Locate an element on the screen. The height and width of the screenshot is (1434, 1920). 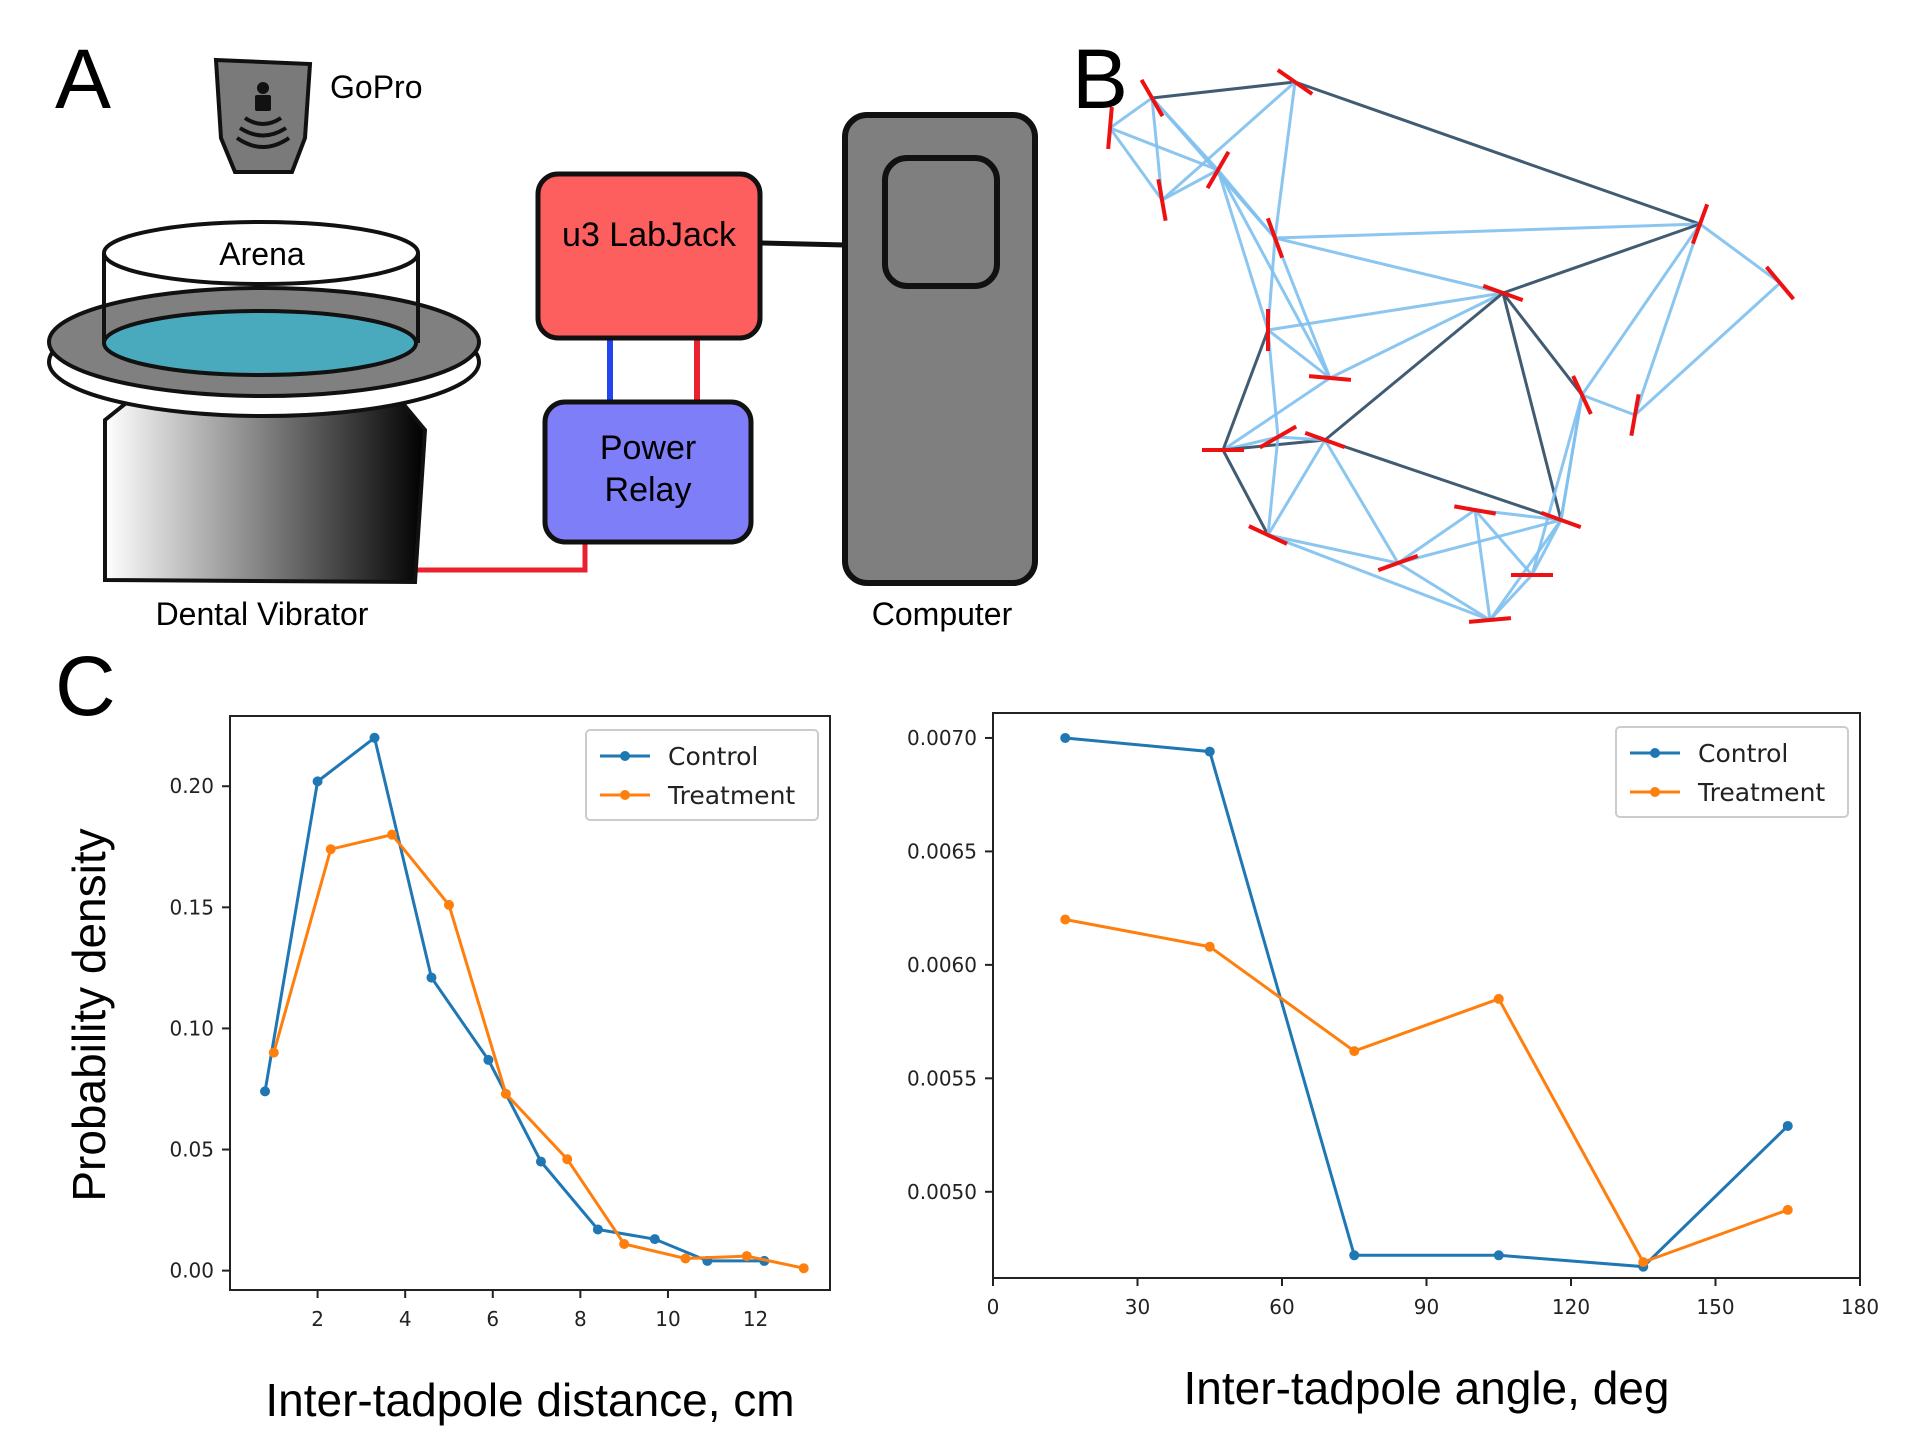
y-tick-label: 0.05 is located at coordinates (191, 1150).